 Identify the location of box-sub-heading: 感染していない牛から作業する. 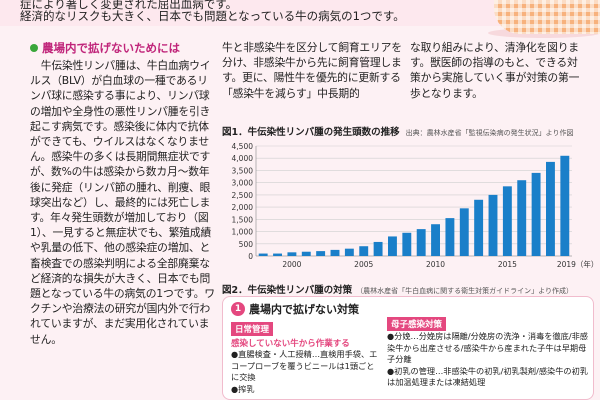
(290, 344).